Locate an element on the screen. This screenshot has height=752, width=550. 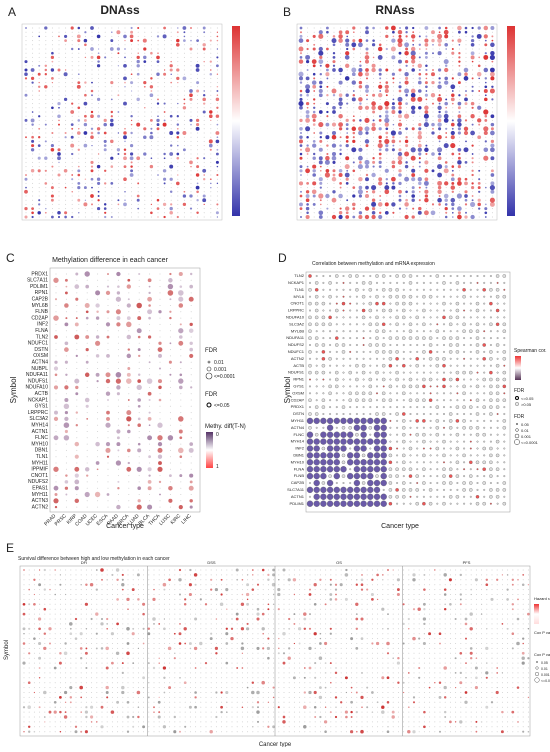
y-tick-label: ACTN3 is located at coordinates (40, 501).